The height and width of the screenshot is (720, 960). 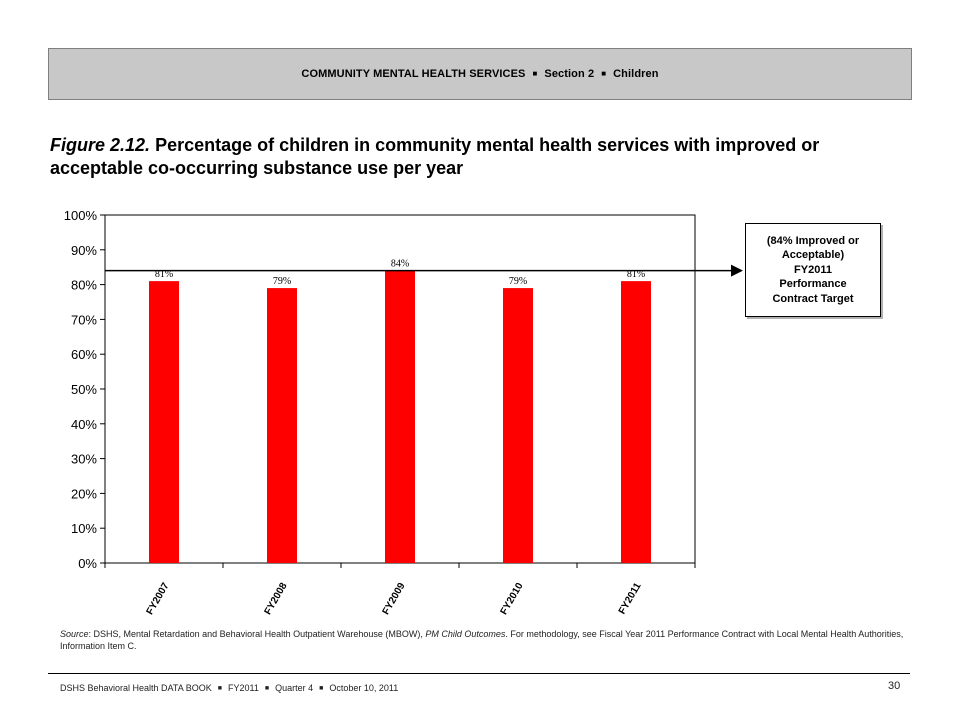 I want to click on target-line: FY2011, so click(x=813, y=269).